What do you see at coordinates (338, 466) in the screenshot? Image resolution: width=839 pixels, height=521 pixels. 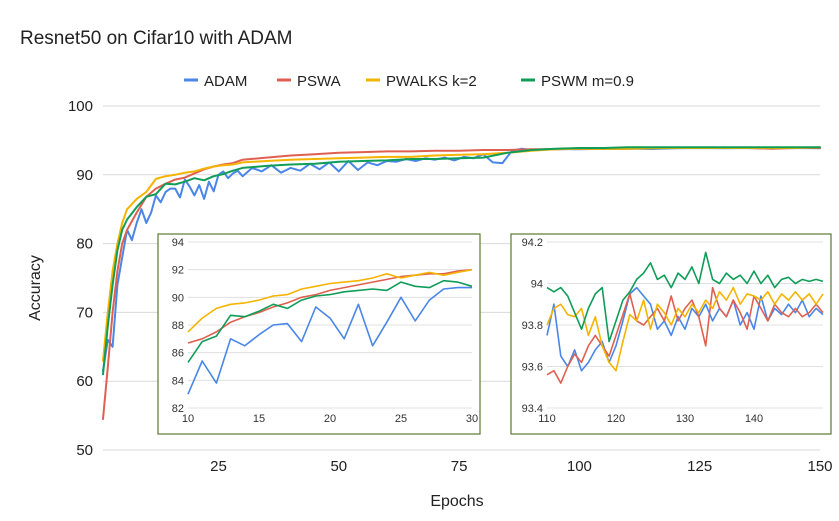 I see `x-tick-50: 50` at bounding box center [338, 466].